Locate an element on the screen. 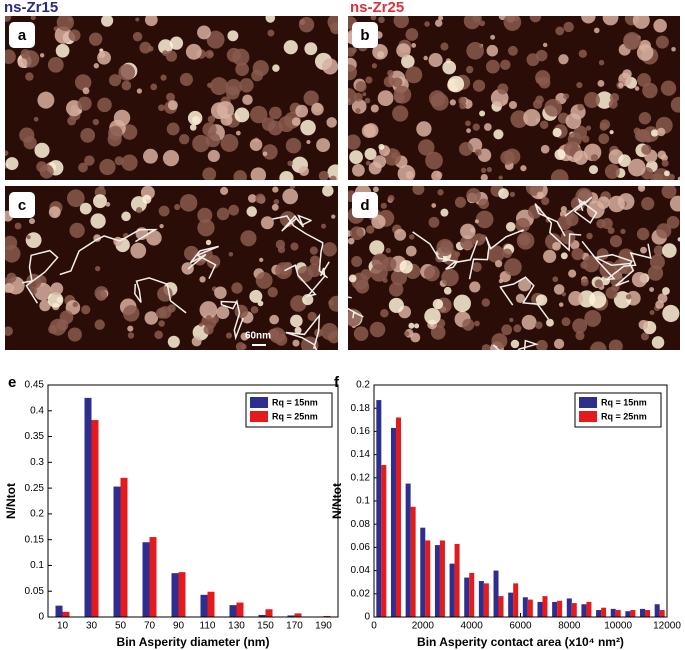 The height and width of the screenshot is (650, 685). y-tick-label: 0.2 is located at coordinates (37, 514).